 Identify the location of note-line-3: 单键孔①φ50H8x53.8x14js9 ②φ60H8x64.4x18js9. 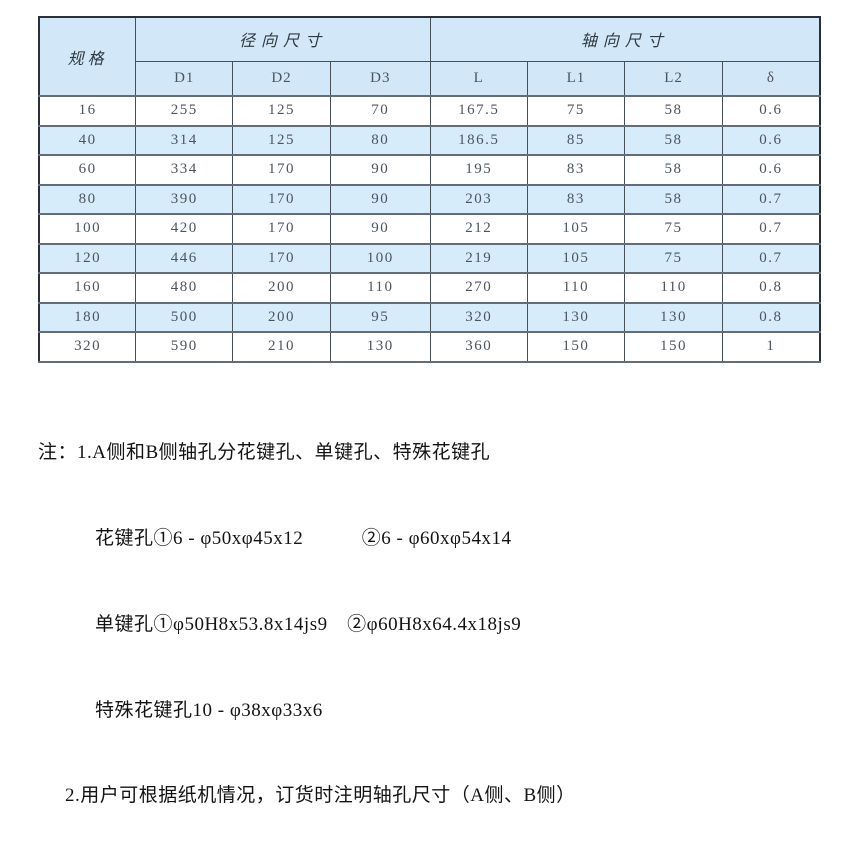
(308, 624).